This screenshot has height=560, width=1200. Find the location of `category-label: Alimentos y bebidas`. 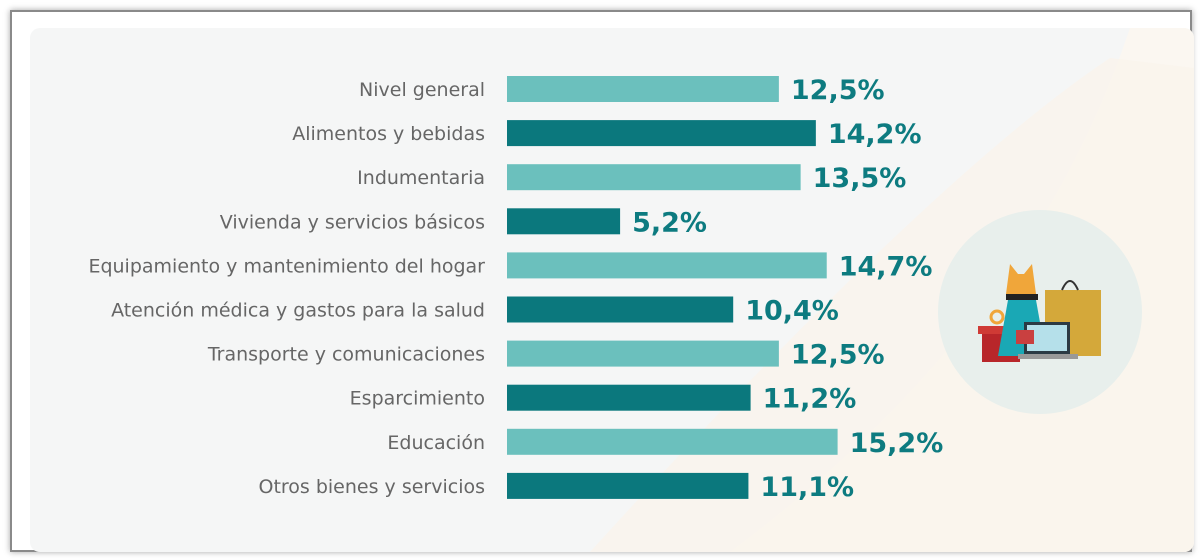

category-label: Alimentos y bebidas is located at coordinates (388, 134).